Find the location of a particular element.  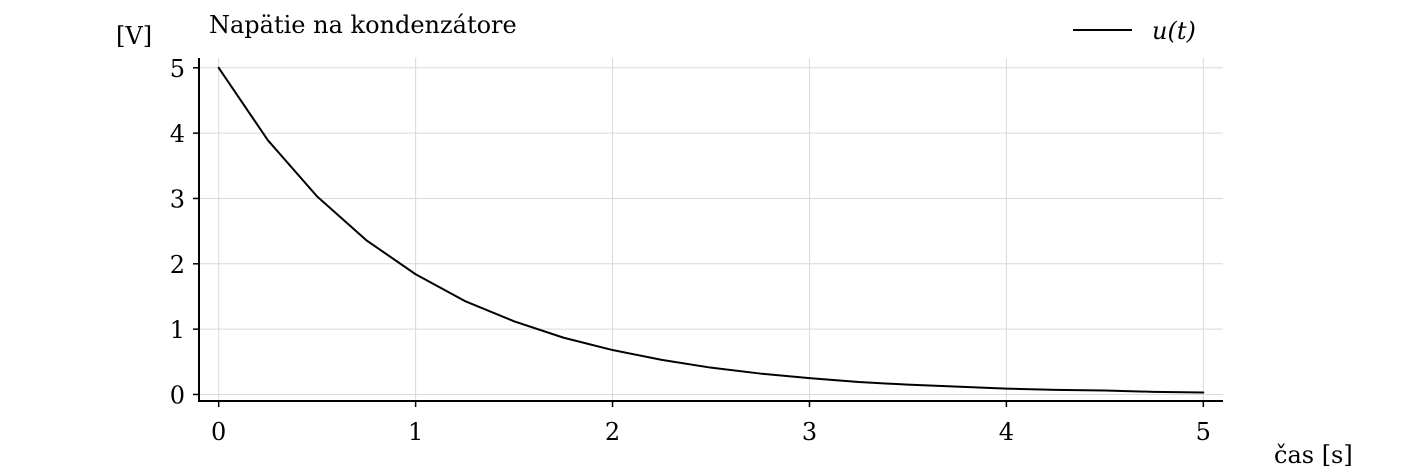

x-tick-label-0: 0 is located at coordinates (218, 432).